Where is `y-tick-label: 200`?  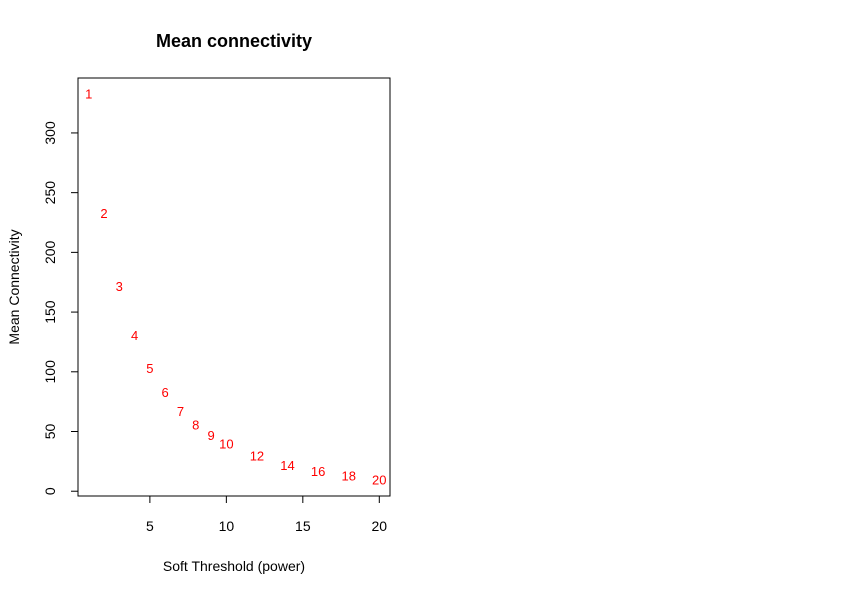
y-tick-label: 200 is located at coordinates (50, 252).